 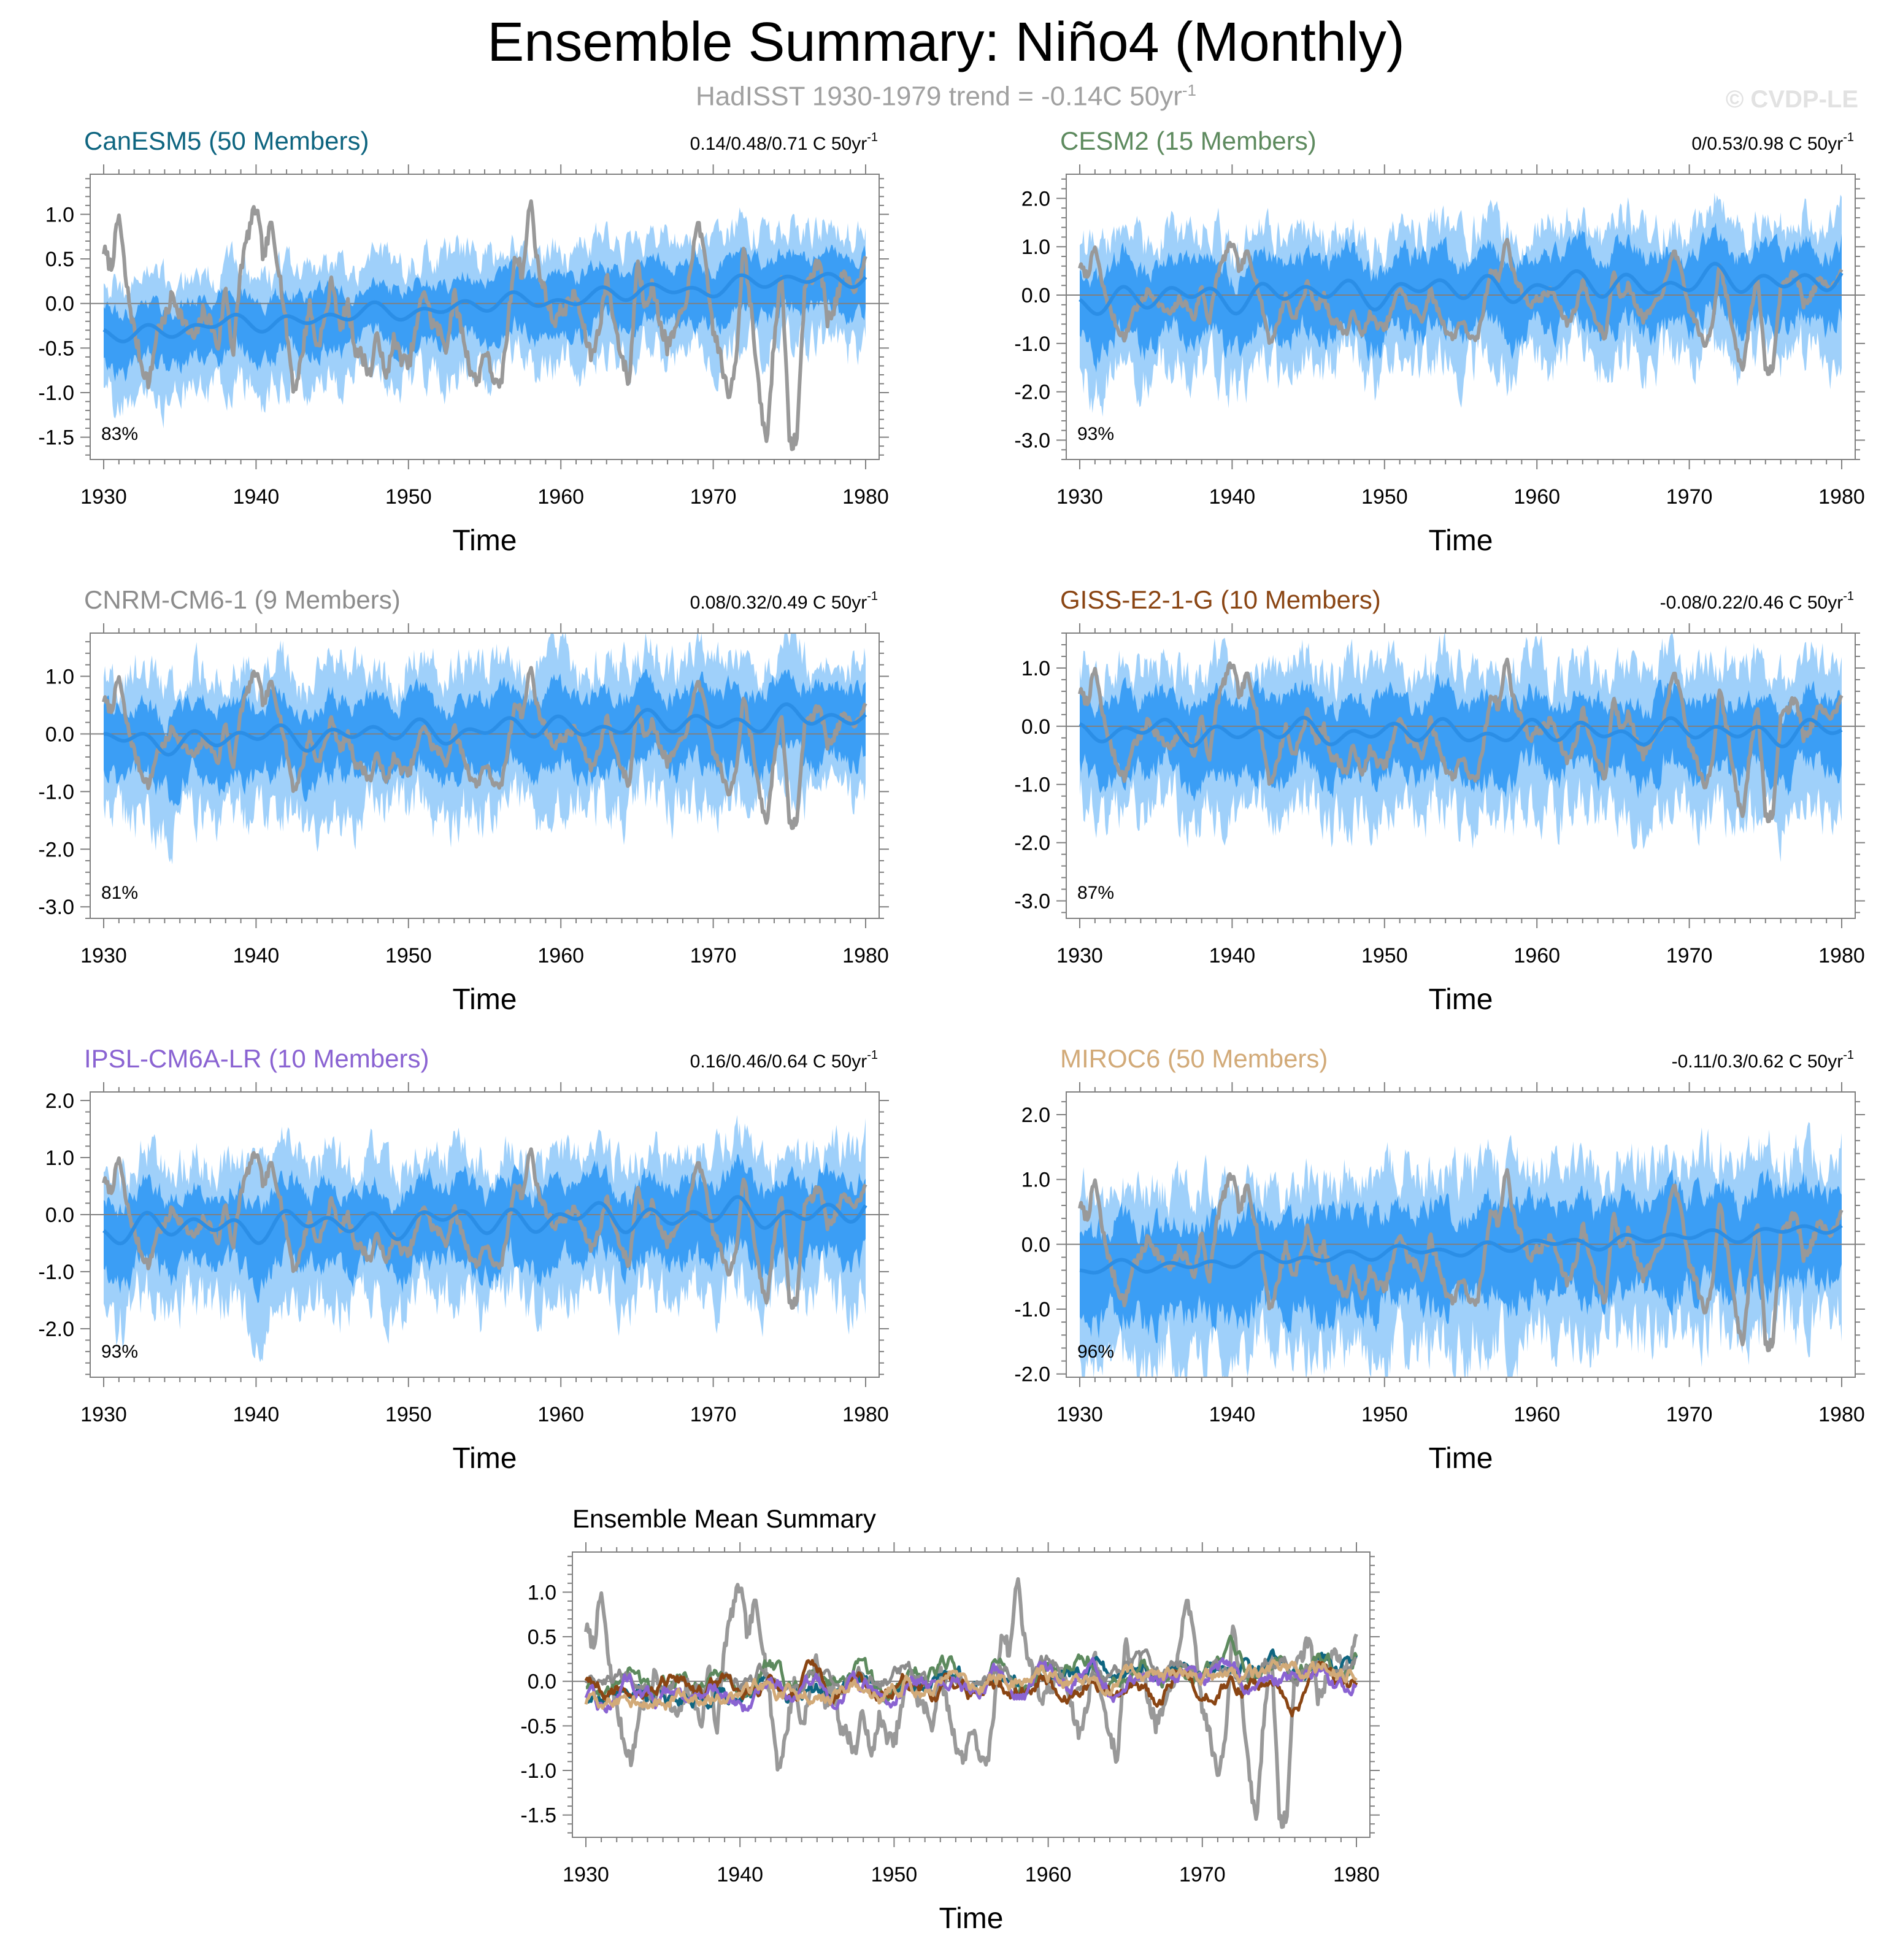 I want to click on percent-label: 93%, so click(x=120, y=1352).